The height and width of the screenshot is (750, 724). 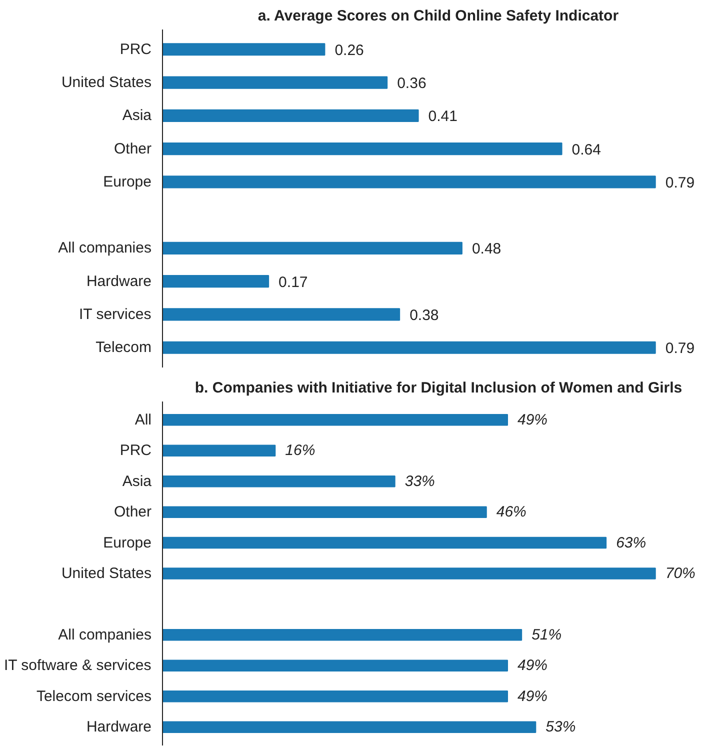 I want to click on data-label: 0.36, so click(x=411, y=83).